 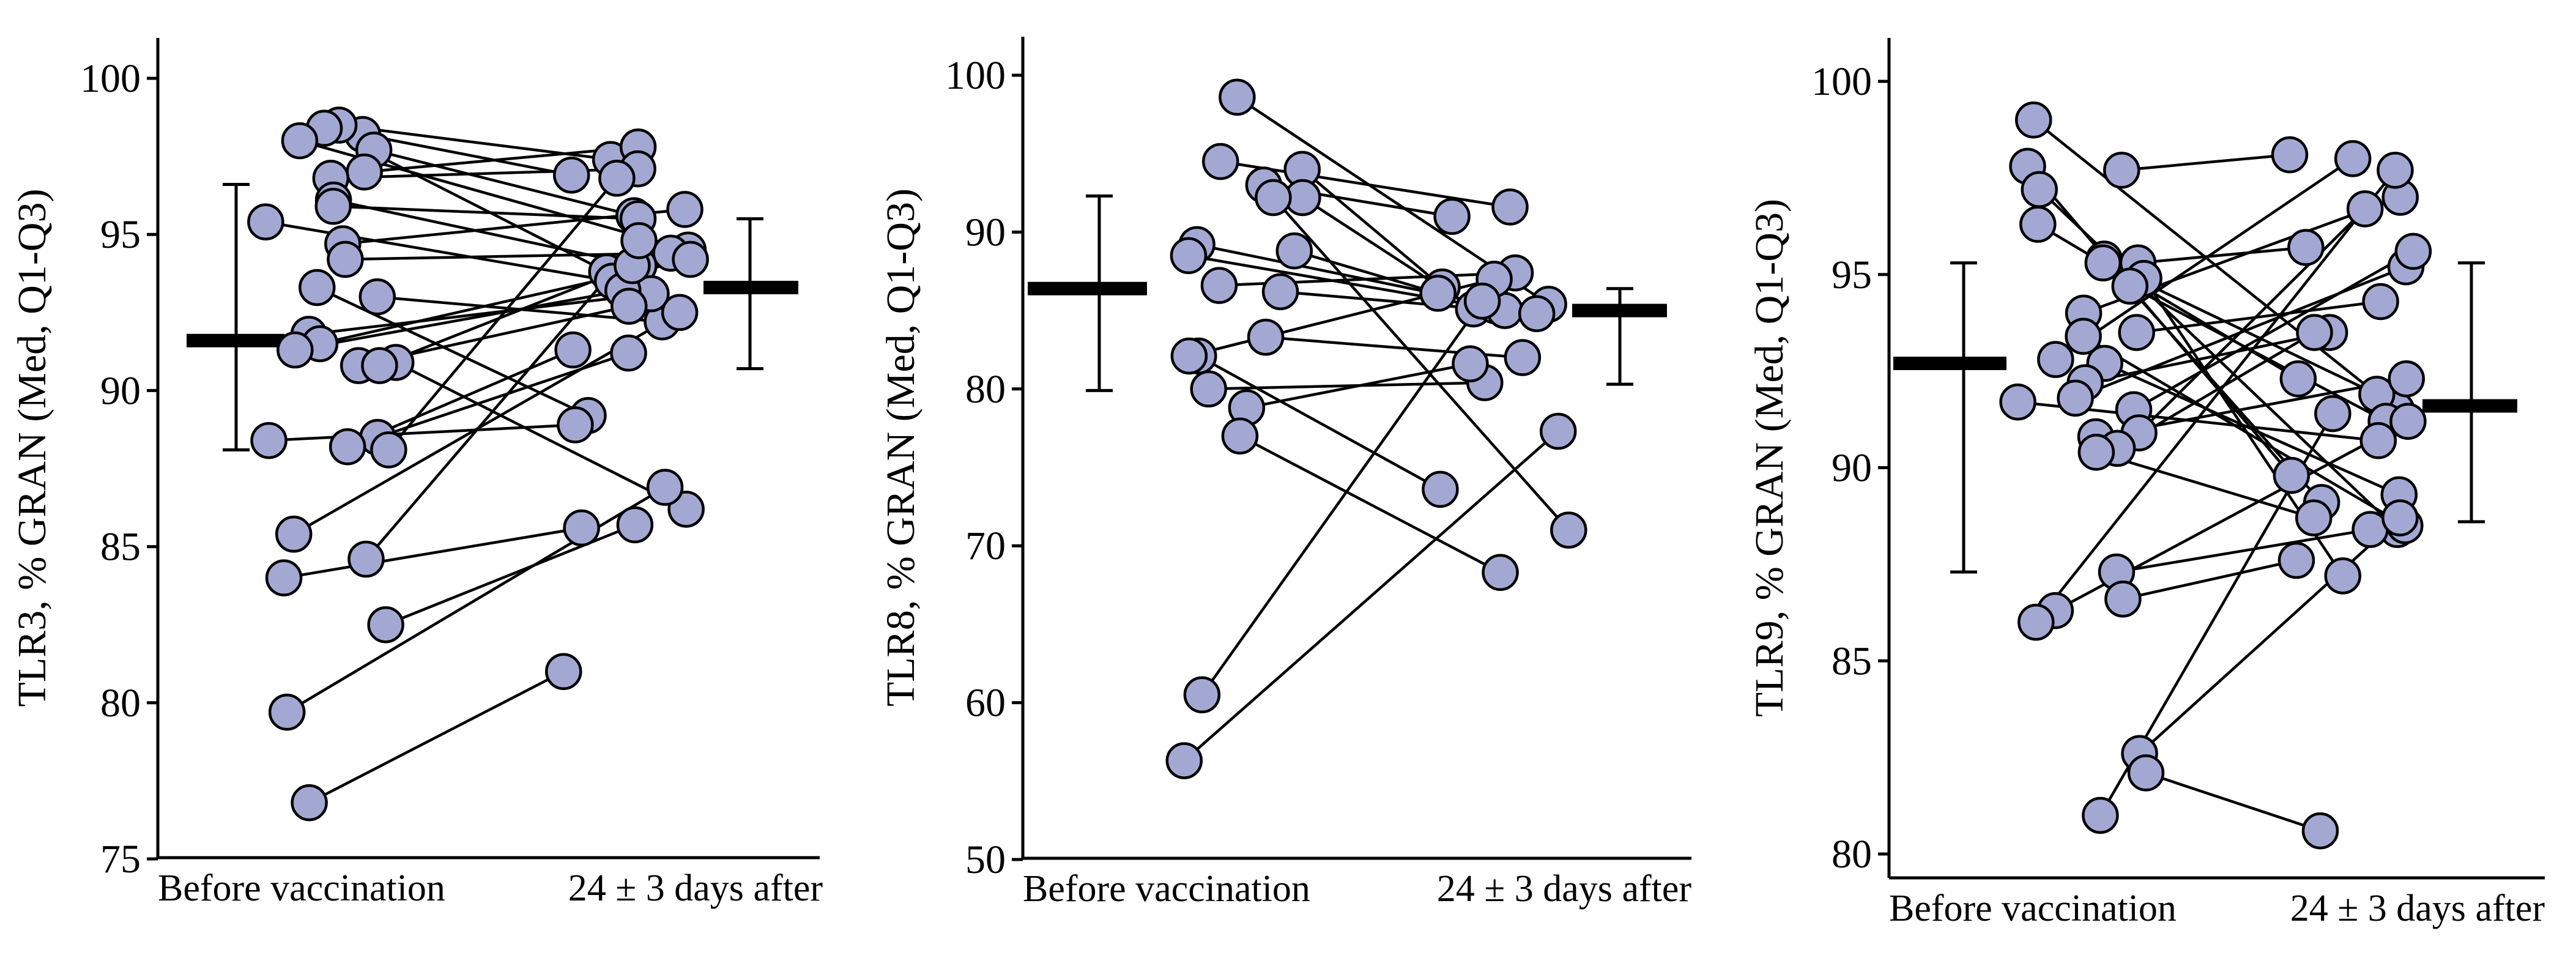 What do you see at coordinates (120, 390) in the screenshot?
I see `y-tick-label: 90` at bounding box center [120, 390].